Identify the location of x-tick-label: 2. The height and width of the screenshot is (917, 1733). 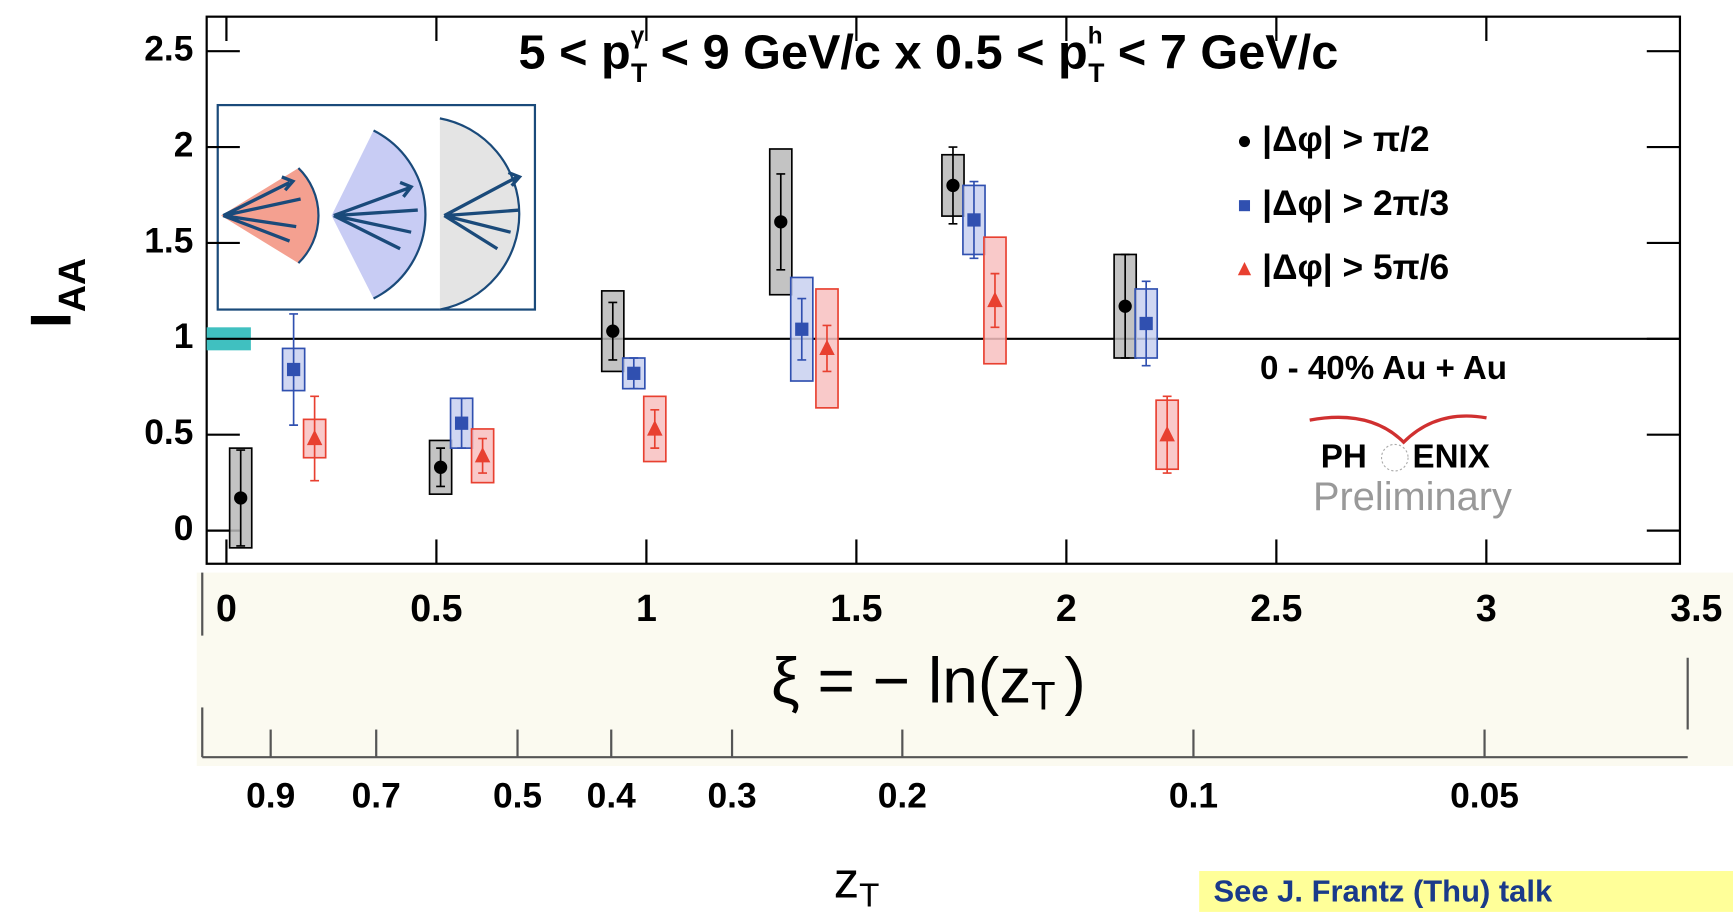
(1066, 608).